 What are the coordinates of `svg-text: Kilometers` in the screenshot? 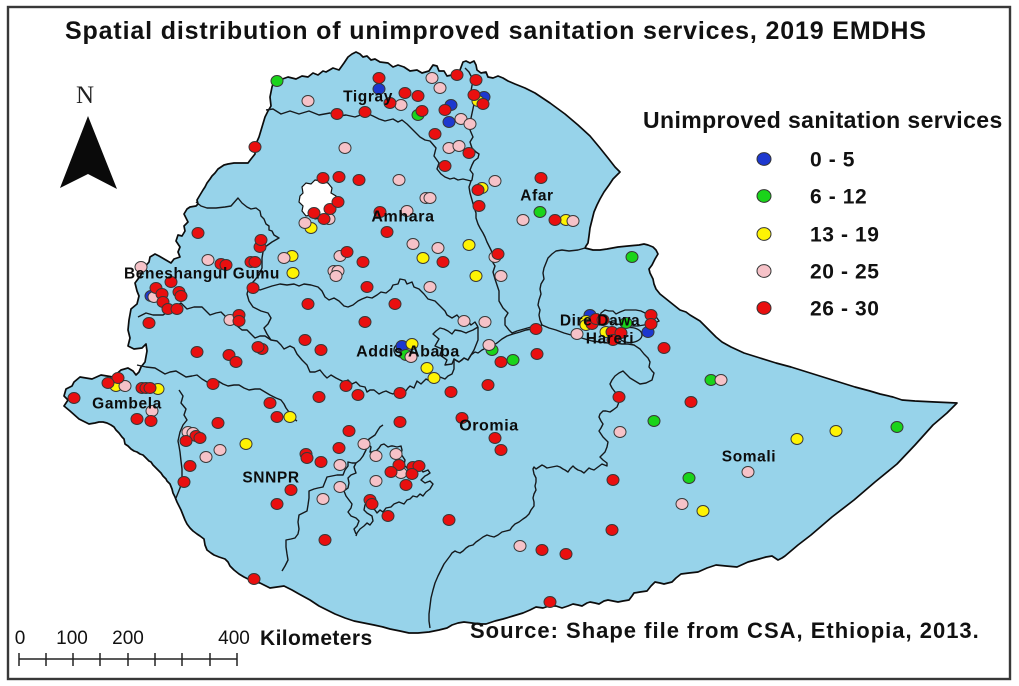 It's located at (316, 638).